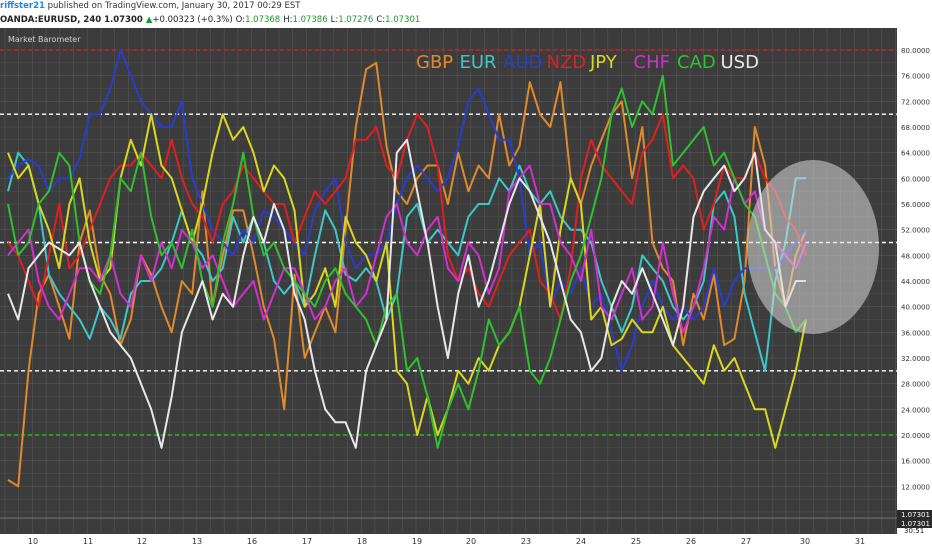 This screenshot has height=550, width=932. Describe the element at coordinates (696, 62) in the screenshot. I see `legend-cad: CAD` at that location.